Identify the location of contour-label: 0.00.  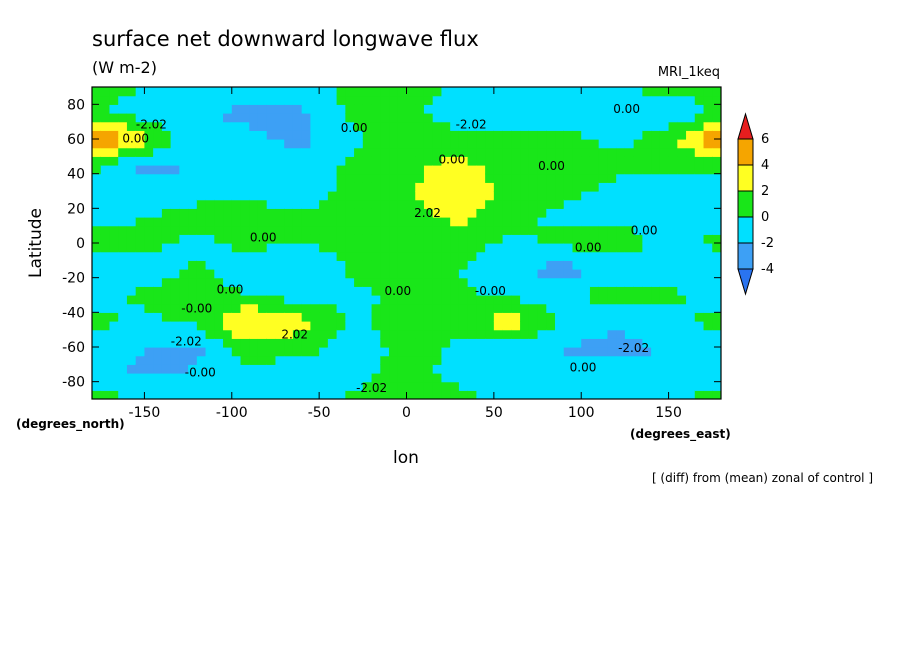
(397, 291).